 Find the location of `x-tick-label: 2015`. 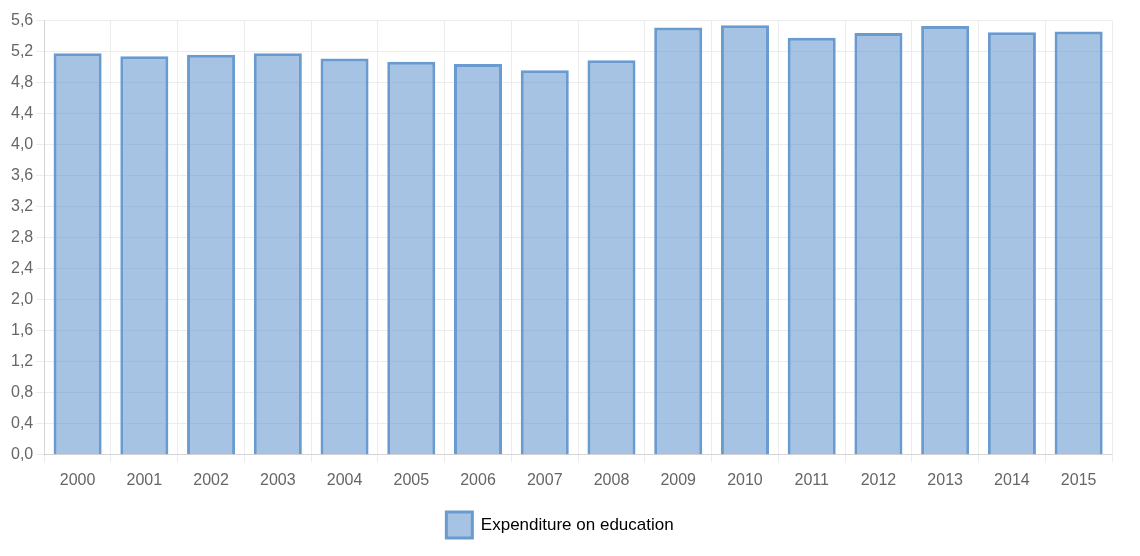

x-tick-label: 2015 is located at coordinates (1078, 479).